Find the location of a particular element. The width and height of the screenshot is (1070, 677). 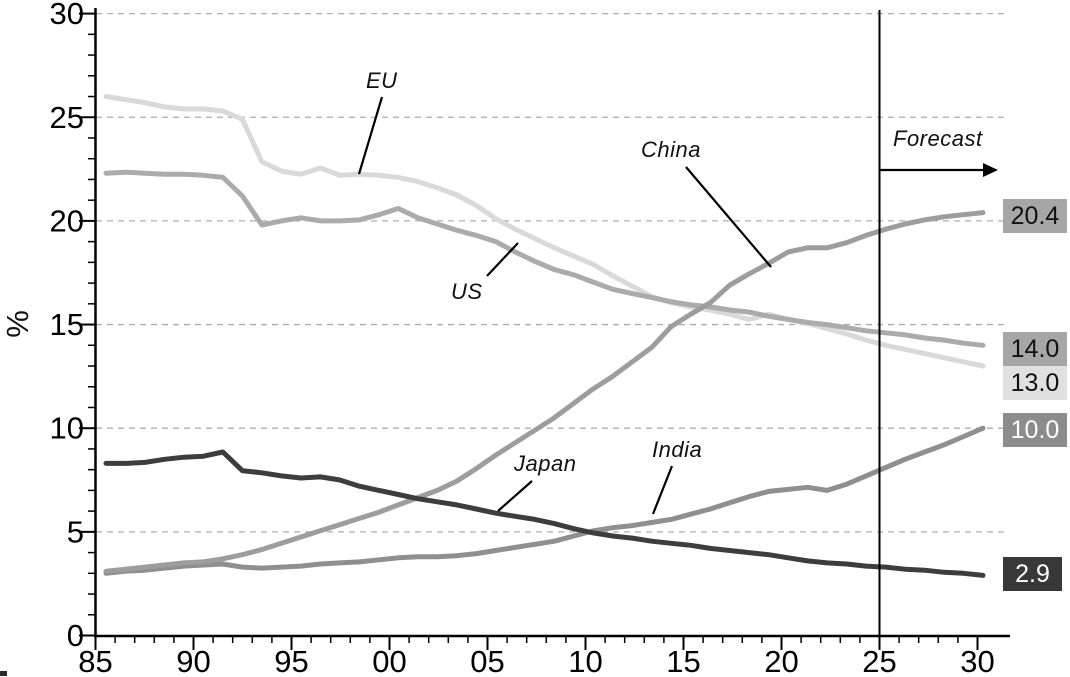

x-tick-label-00: 00 is located at coordinates (389, 660).